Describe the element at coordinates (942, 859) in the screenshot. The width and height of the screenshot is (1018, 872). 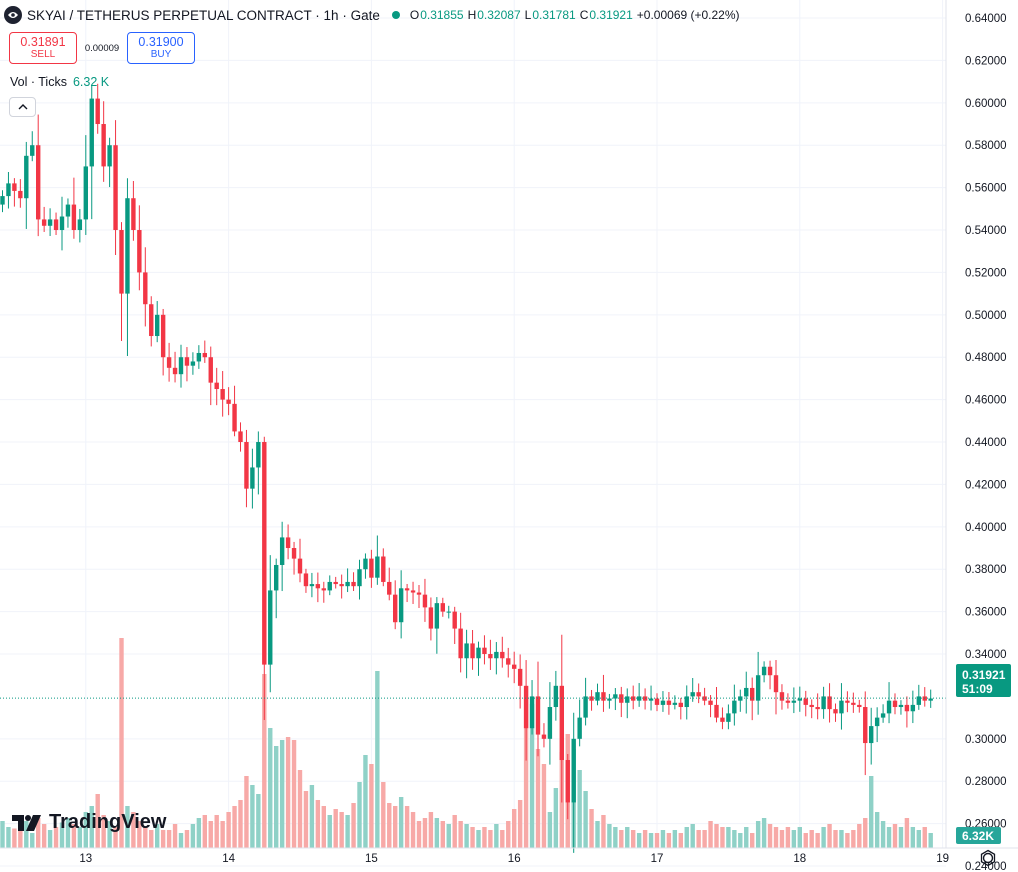
I see `time-tick-label: 19` at that location.